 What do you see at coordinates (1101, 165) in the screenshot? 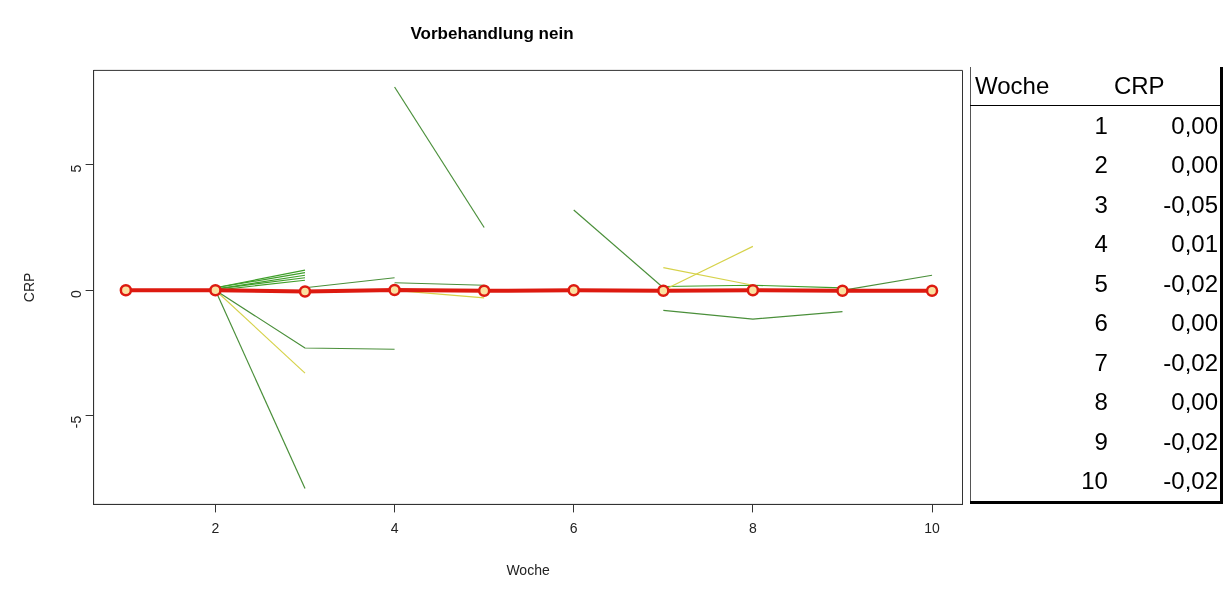
I see `text: 2` at bounding box center [1101, 165].